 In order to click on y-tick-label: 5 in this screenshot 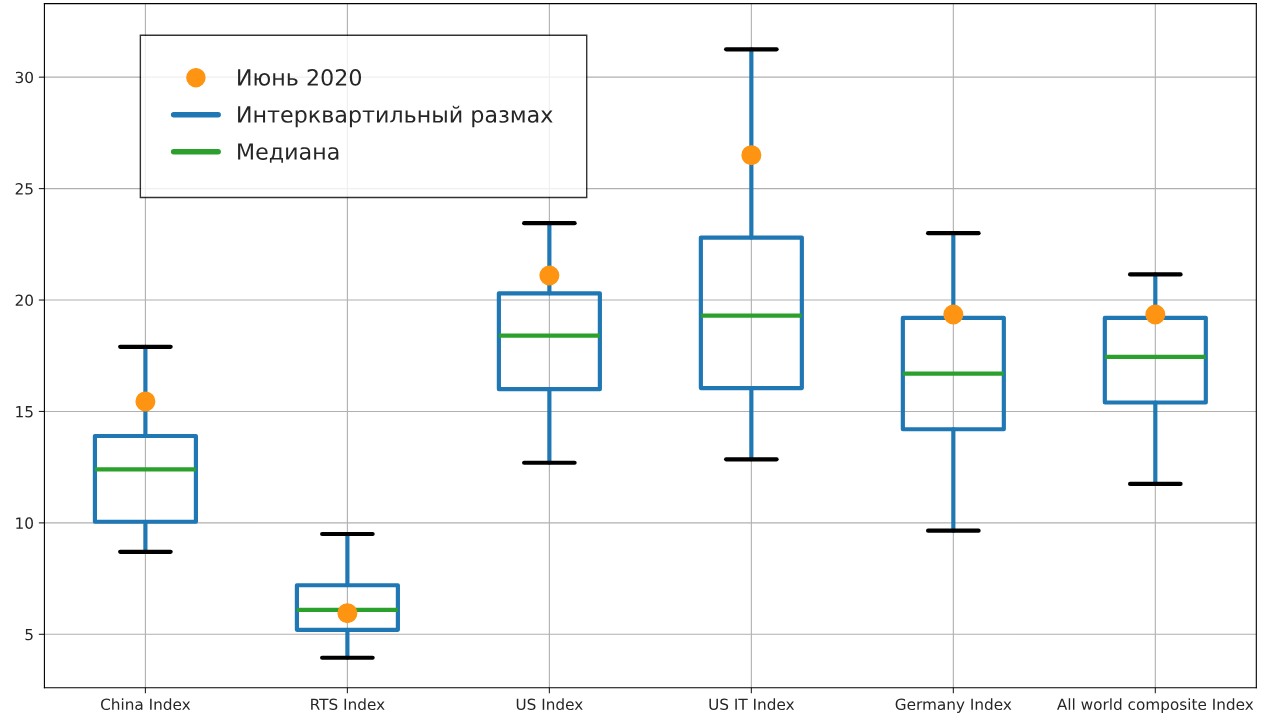, I will do `click(29, 634)`.